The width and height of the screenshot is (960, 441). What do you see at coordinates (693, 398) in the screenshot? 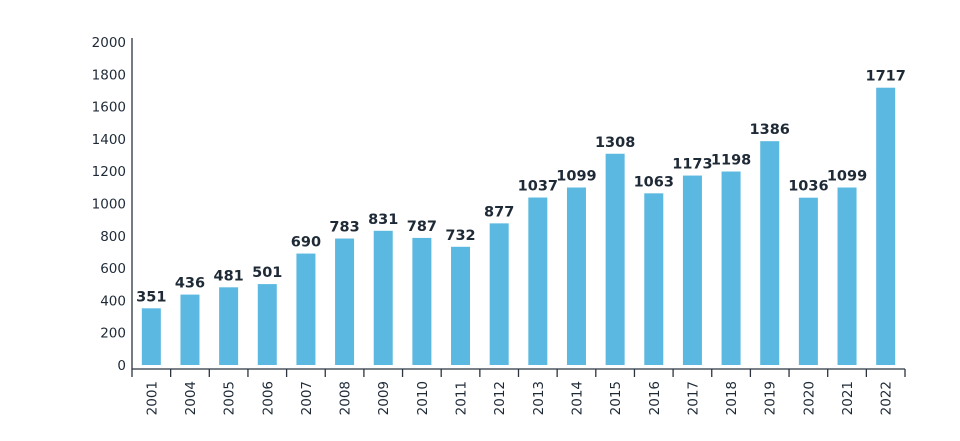
I see `x-tick-label-2017: 2017` at bounding box center [693, 398].